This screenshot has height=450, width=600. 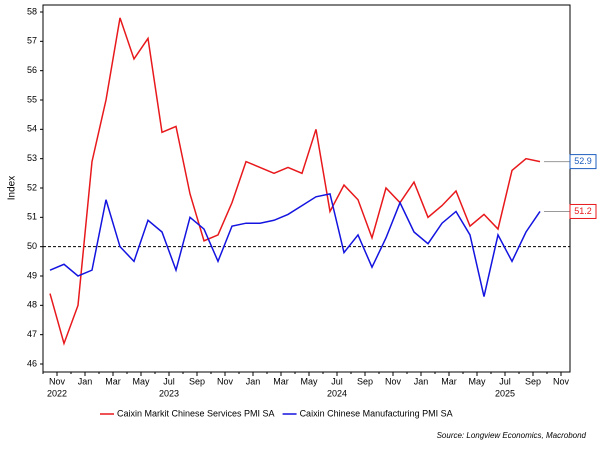 I want to click on y-tick-label: 49, so click(x=32, y=275).